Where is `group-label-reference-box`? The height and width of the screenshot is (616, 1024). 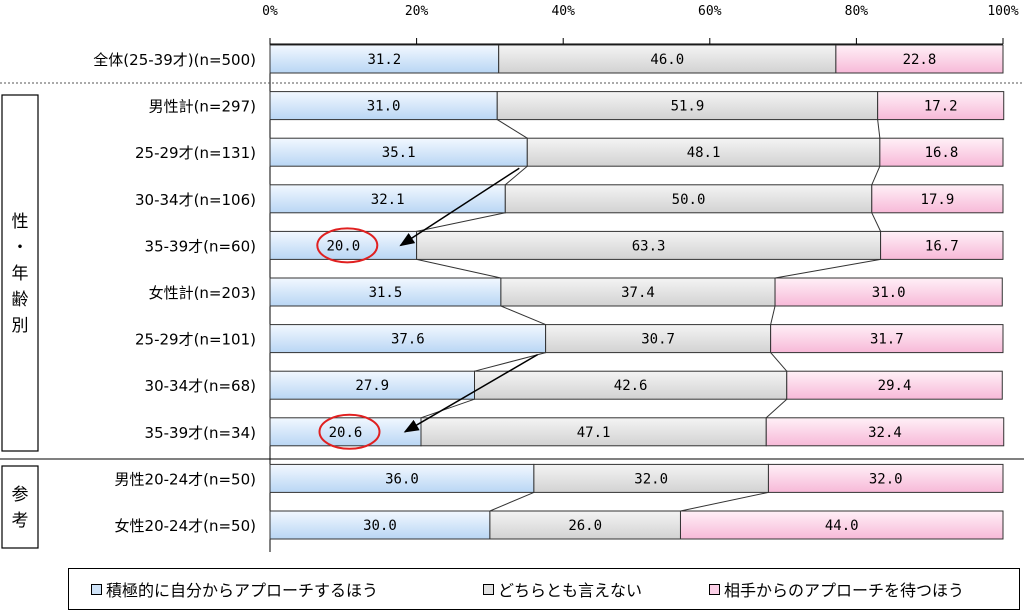
group-label-reference-box is located at coordinates (20, 507).